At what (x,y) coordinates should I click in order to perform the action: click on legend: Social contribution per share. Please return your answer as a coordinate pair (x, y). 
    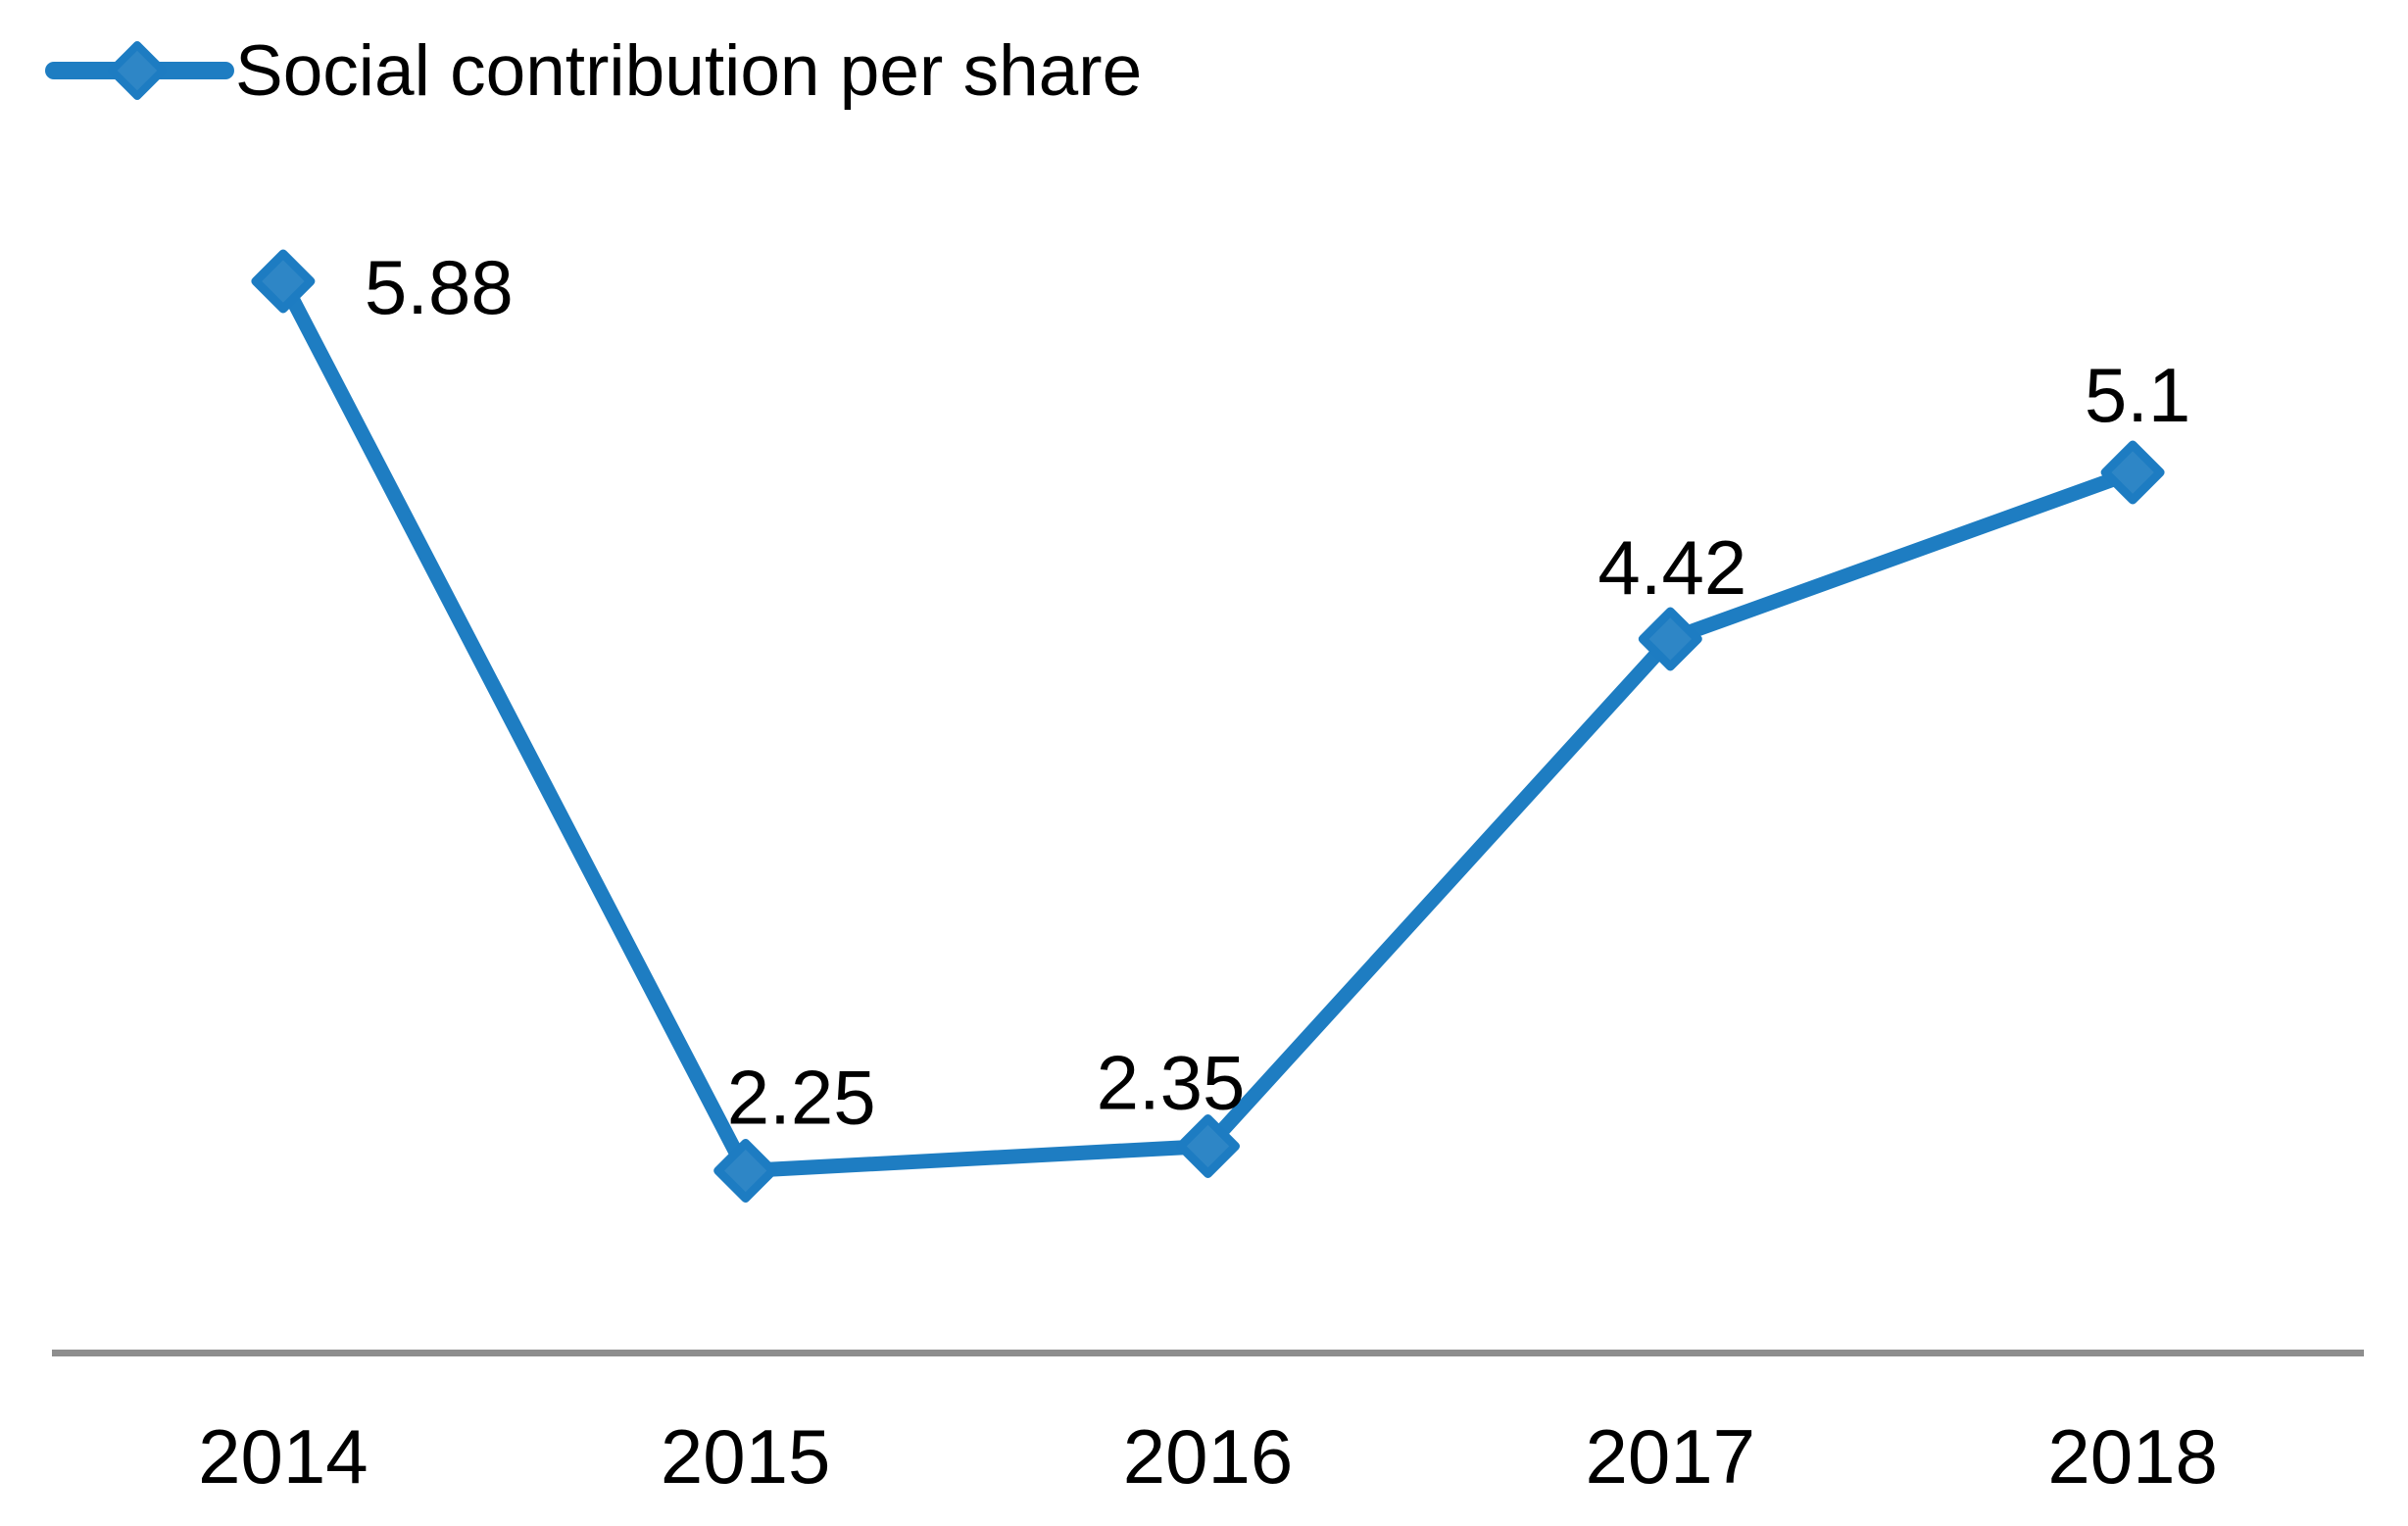
    Looking at the image, I should click on (593, 71).